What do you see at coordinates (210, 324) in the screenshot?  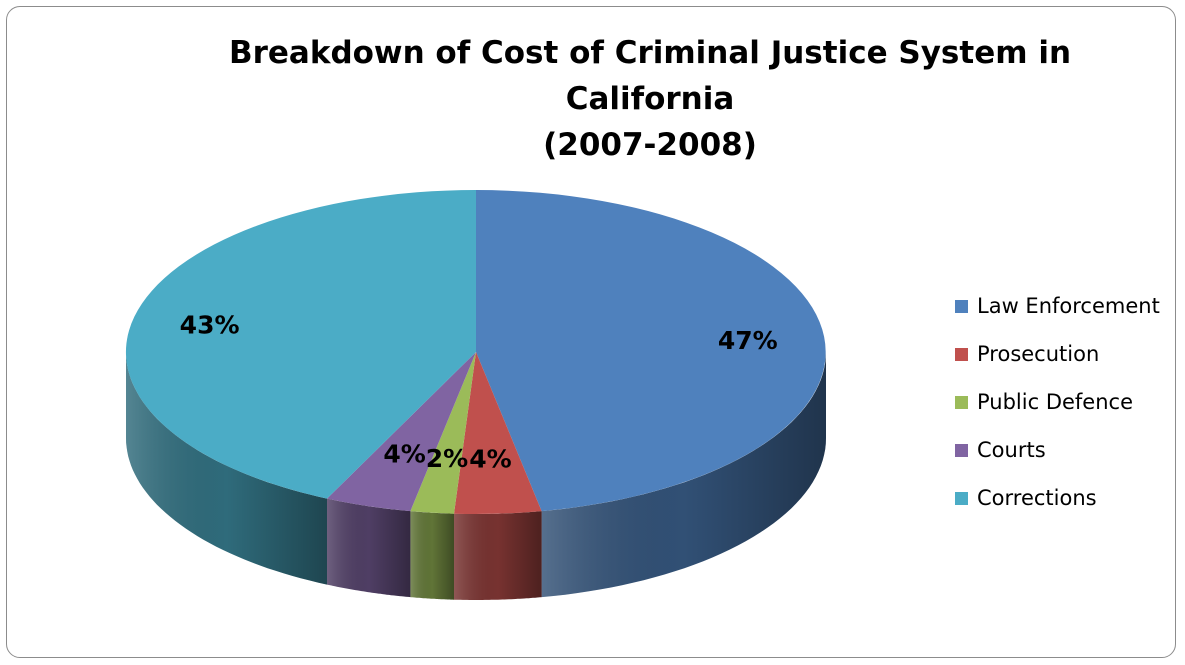 I see `data-label-corrections: 43%` at bounding box center [210, 324].